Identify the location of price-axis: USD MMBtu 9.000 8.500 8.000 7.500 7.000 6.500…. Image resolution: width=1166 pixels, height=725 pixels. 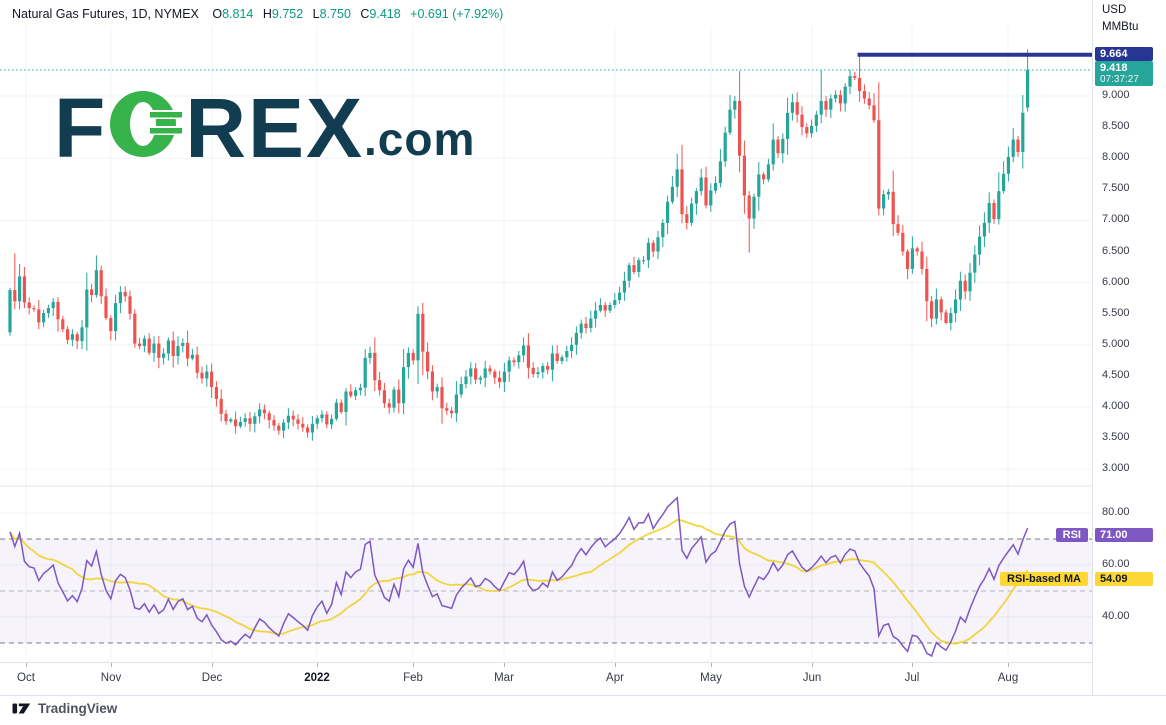
(1129, 347).